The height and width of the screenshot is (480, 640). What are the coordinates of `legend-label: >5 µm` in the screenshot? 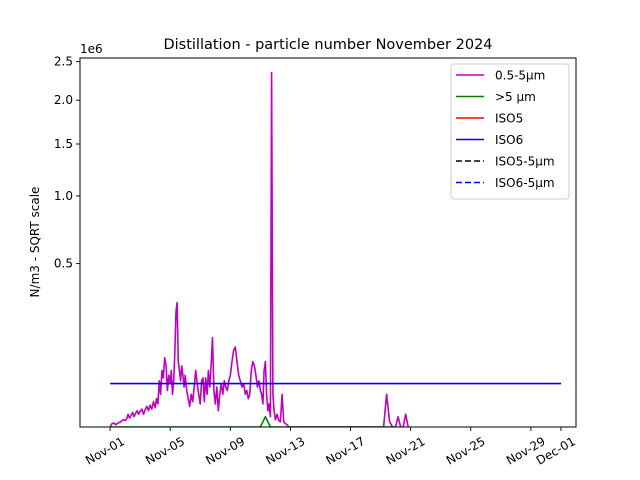 It's located at (515, 97).